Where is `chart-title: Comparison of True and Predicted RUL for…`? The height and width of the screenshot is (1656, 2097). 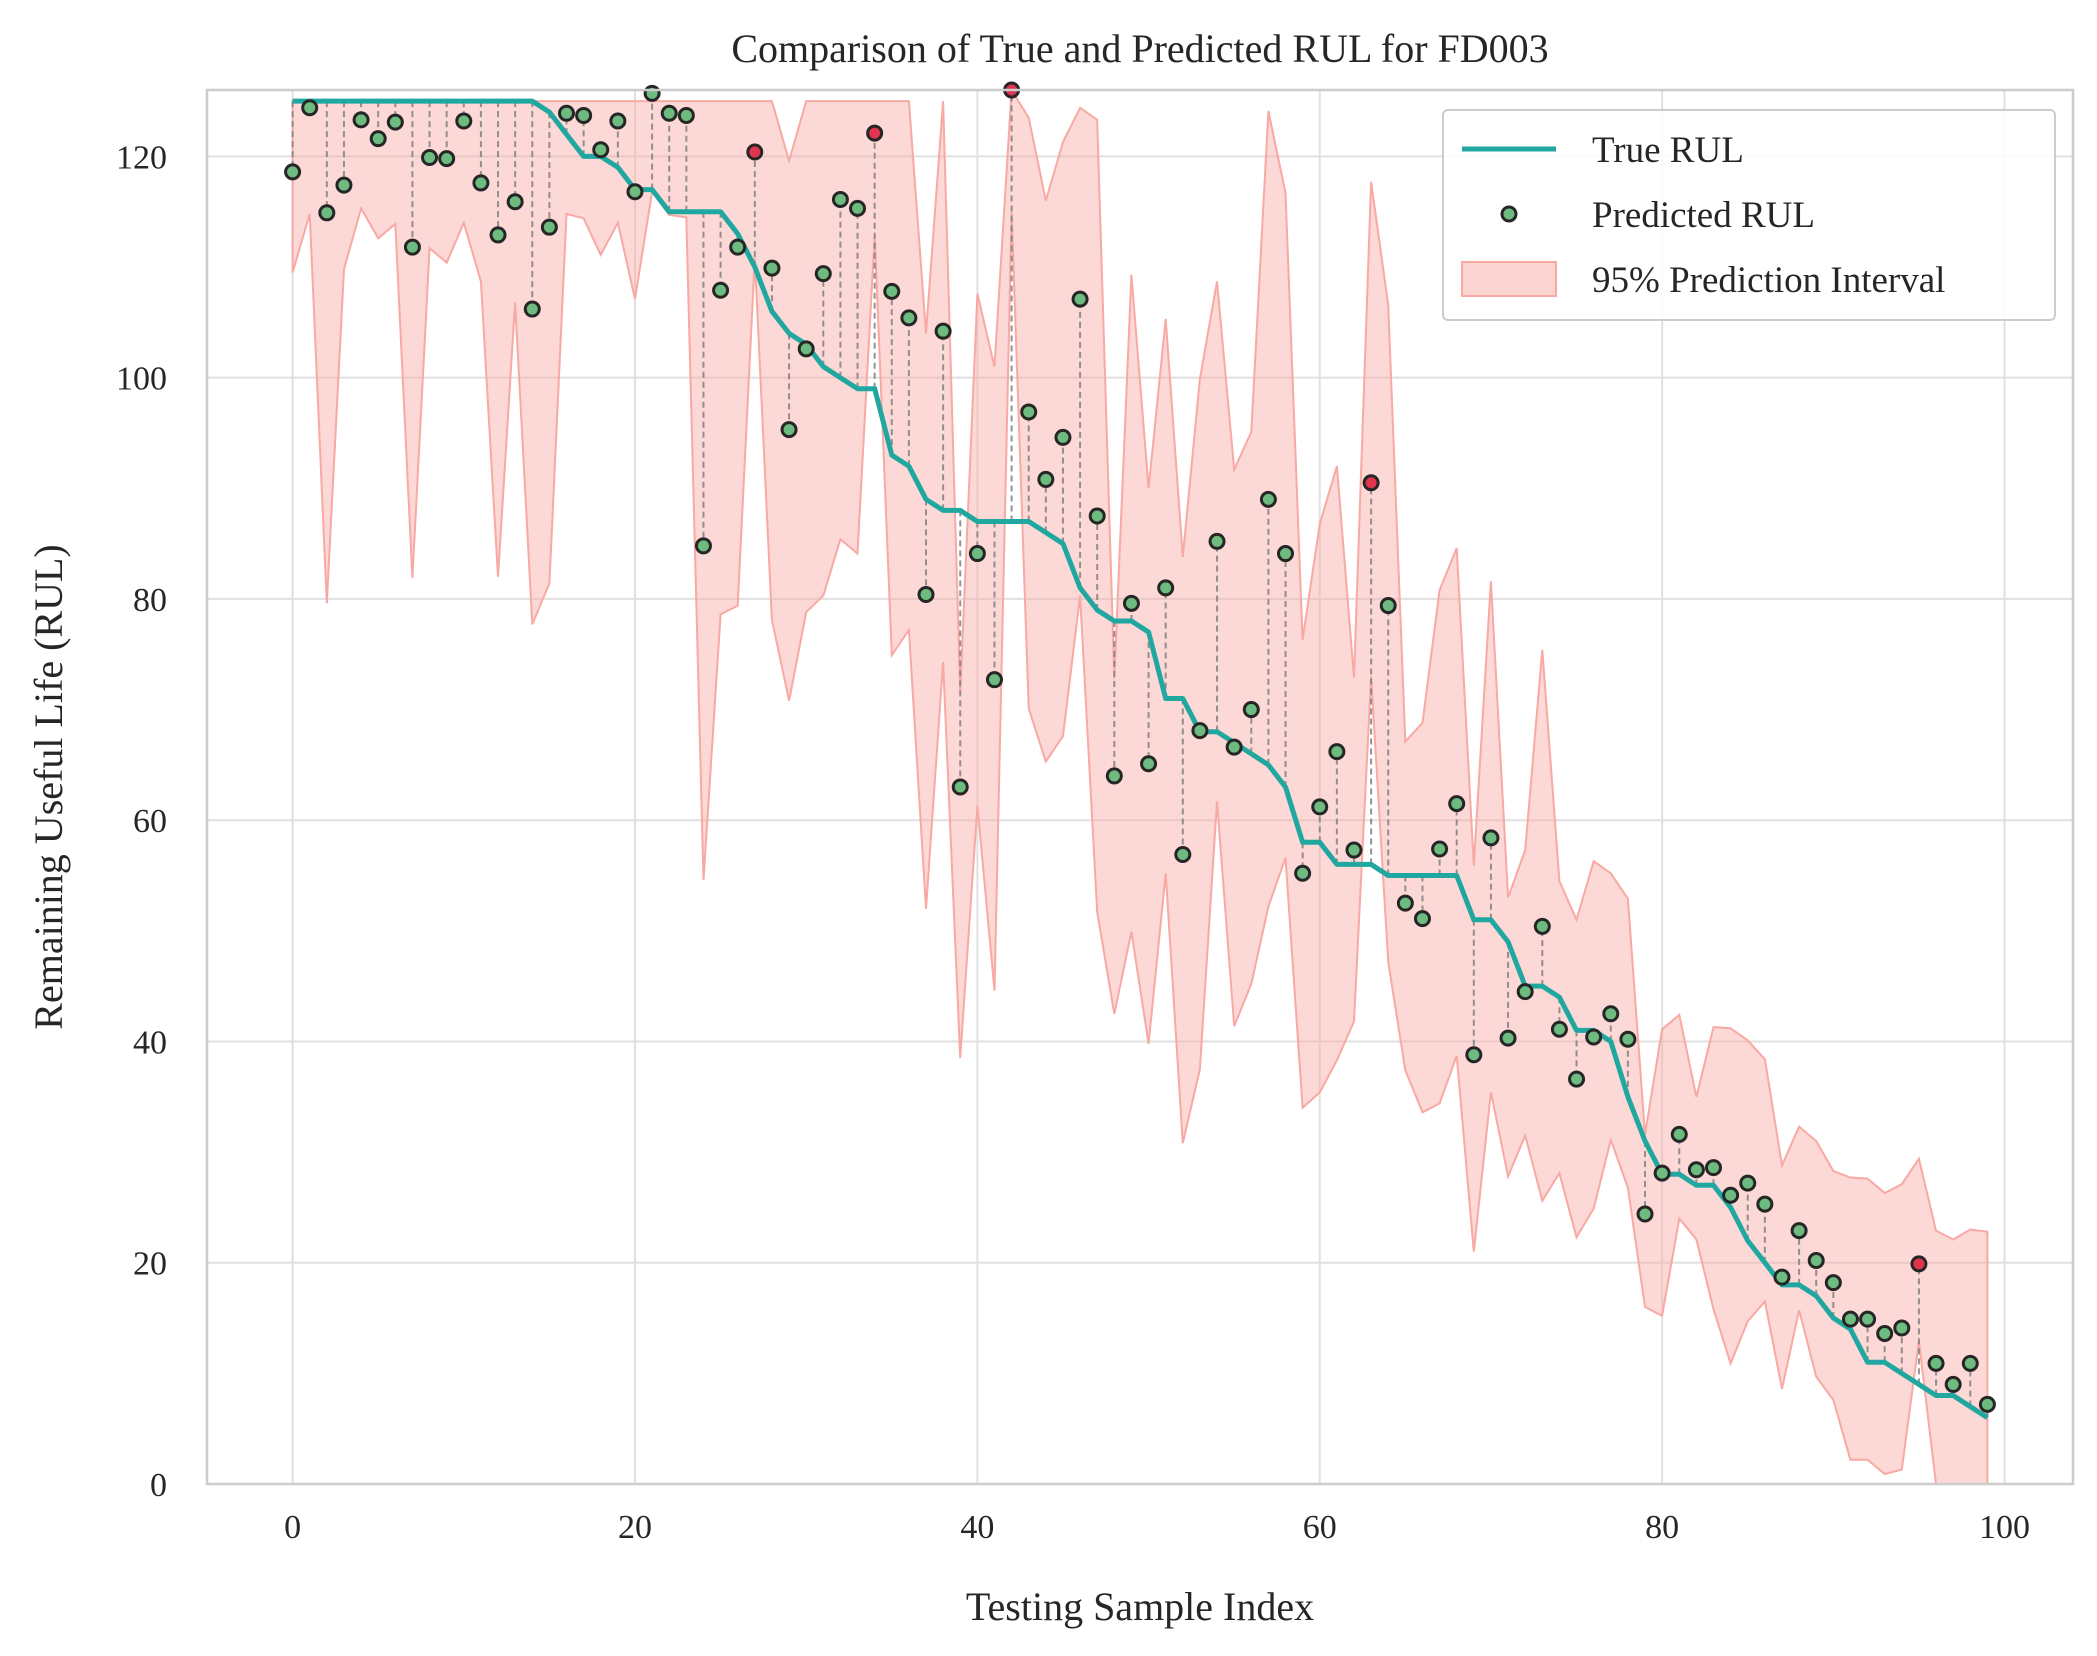
chart-title: Comparison of True and Predicted RUL for… is located at coordinates (1139, 48).